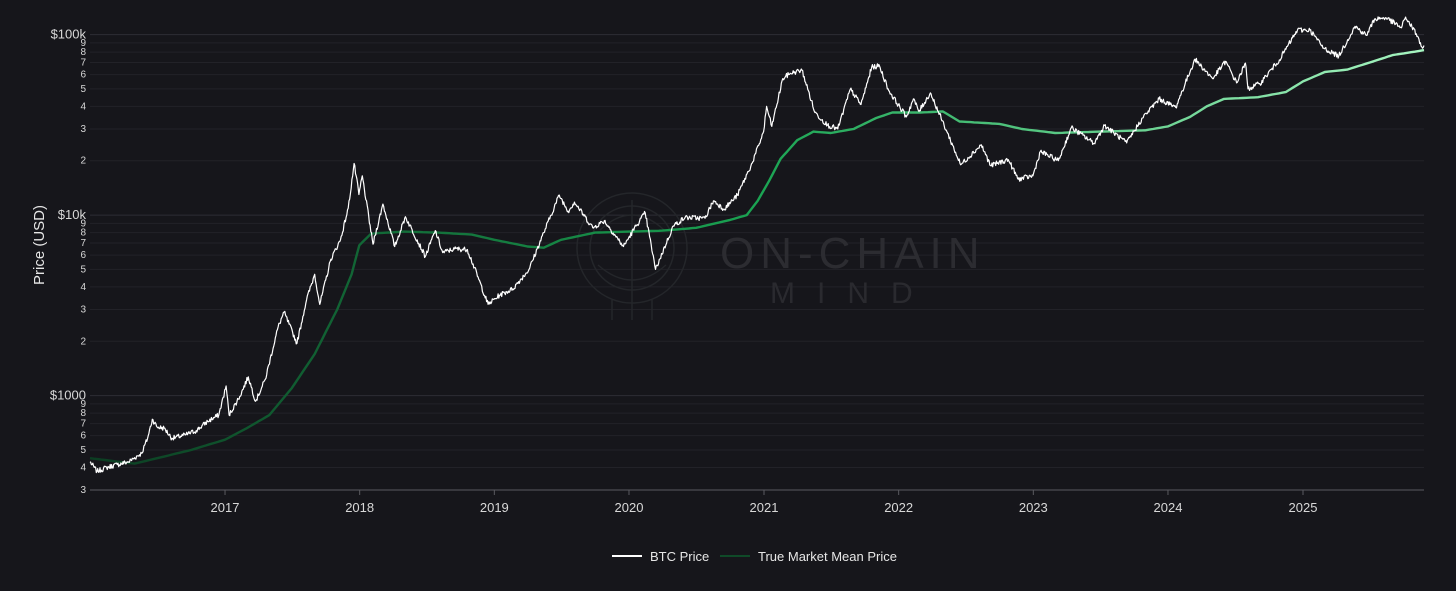 Image resolution: width=1456 pixels, height=591 pixels. I want to click on x-tick-label: 2018, so click(359, 507).